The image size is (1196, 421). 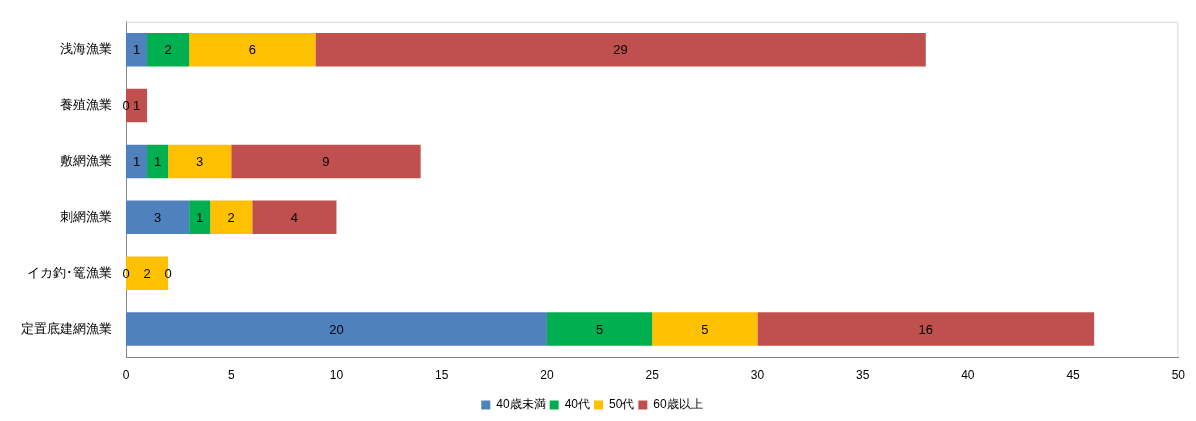 What do you see at coordinates (231, 374) in the screenshot?
I see `x-tick-label: 5` at bounding box center [231, 374].